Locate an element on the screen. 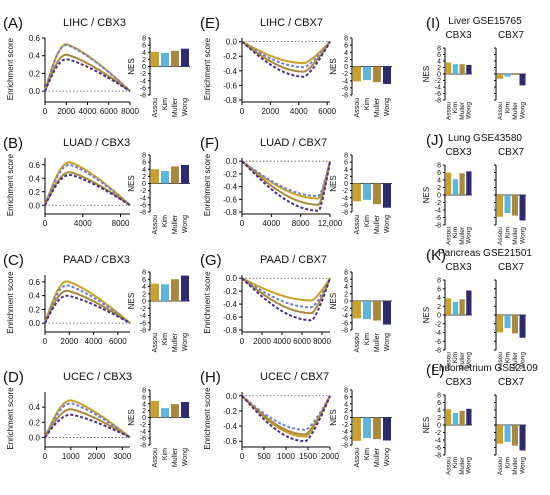 This screenshot has width=550, height=495. y-tick-label: 0.4 is located at coordinates (35, 178).